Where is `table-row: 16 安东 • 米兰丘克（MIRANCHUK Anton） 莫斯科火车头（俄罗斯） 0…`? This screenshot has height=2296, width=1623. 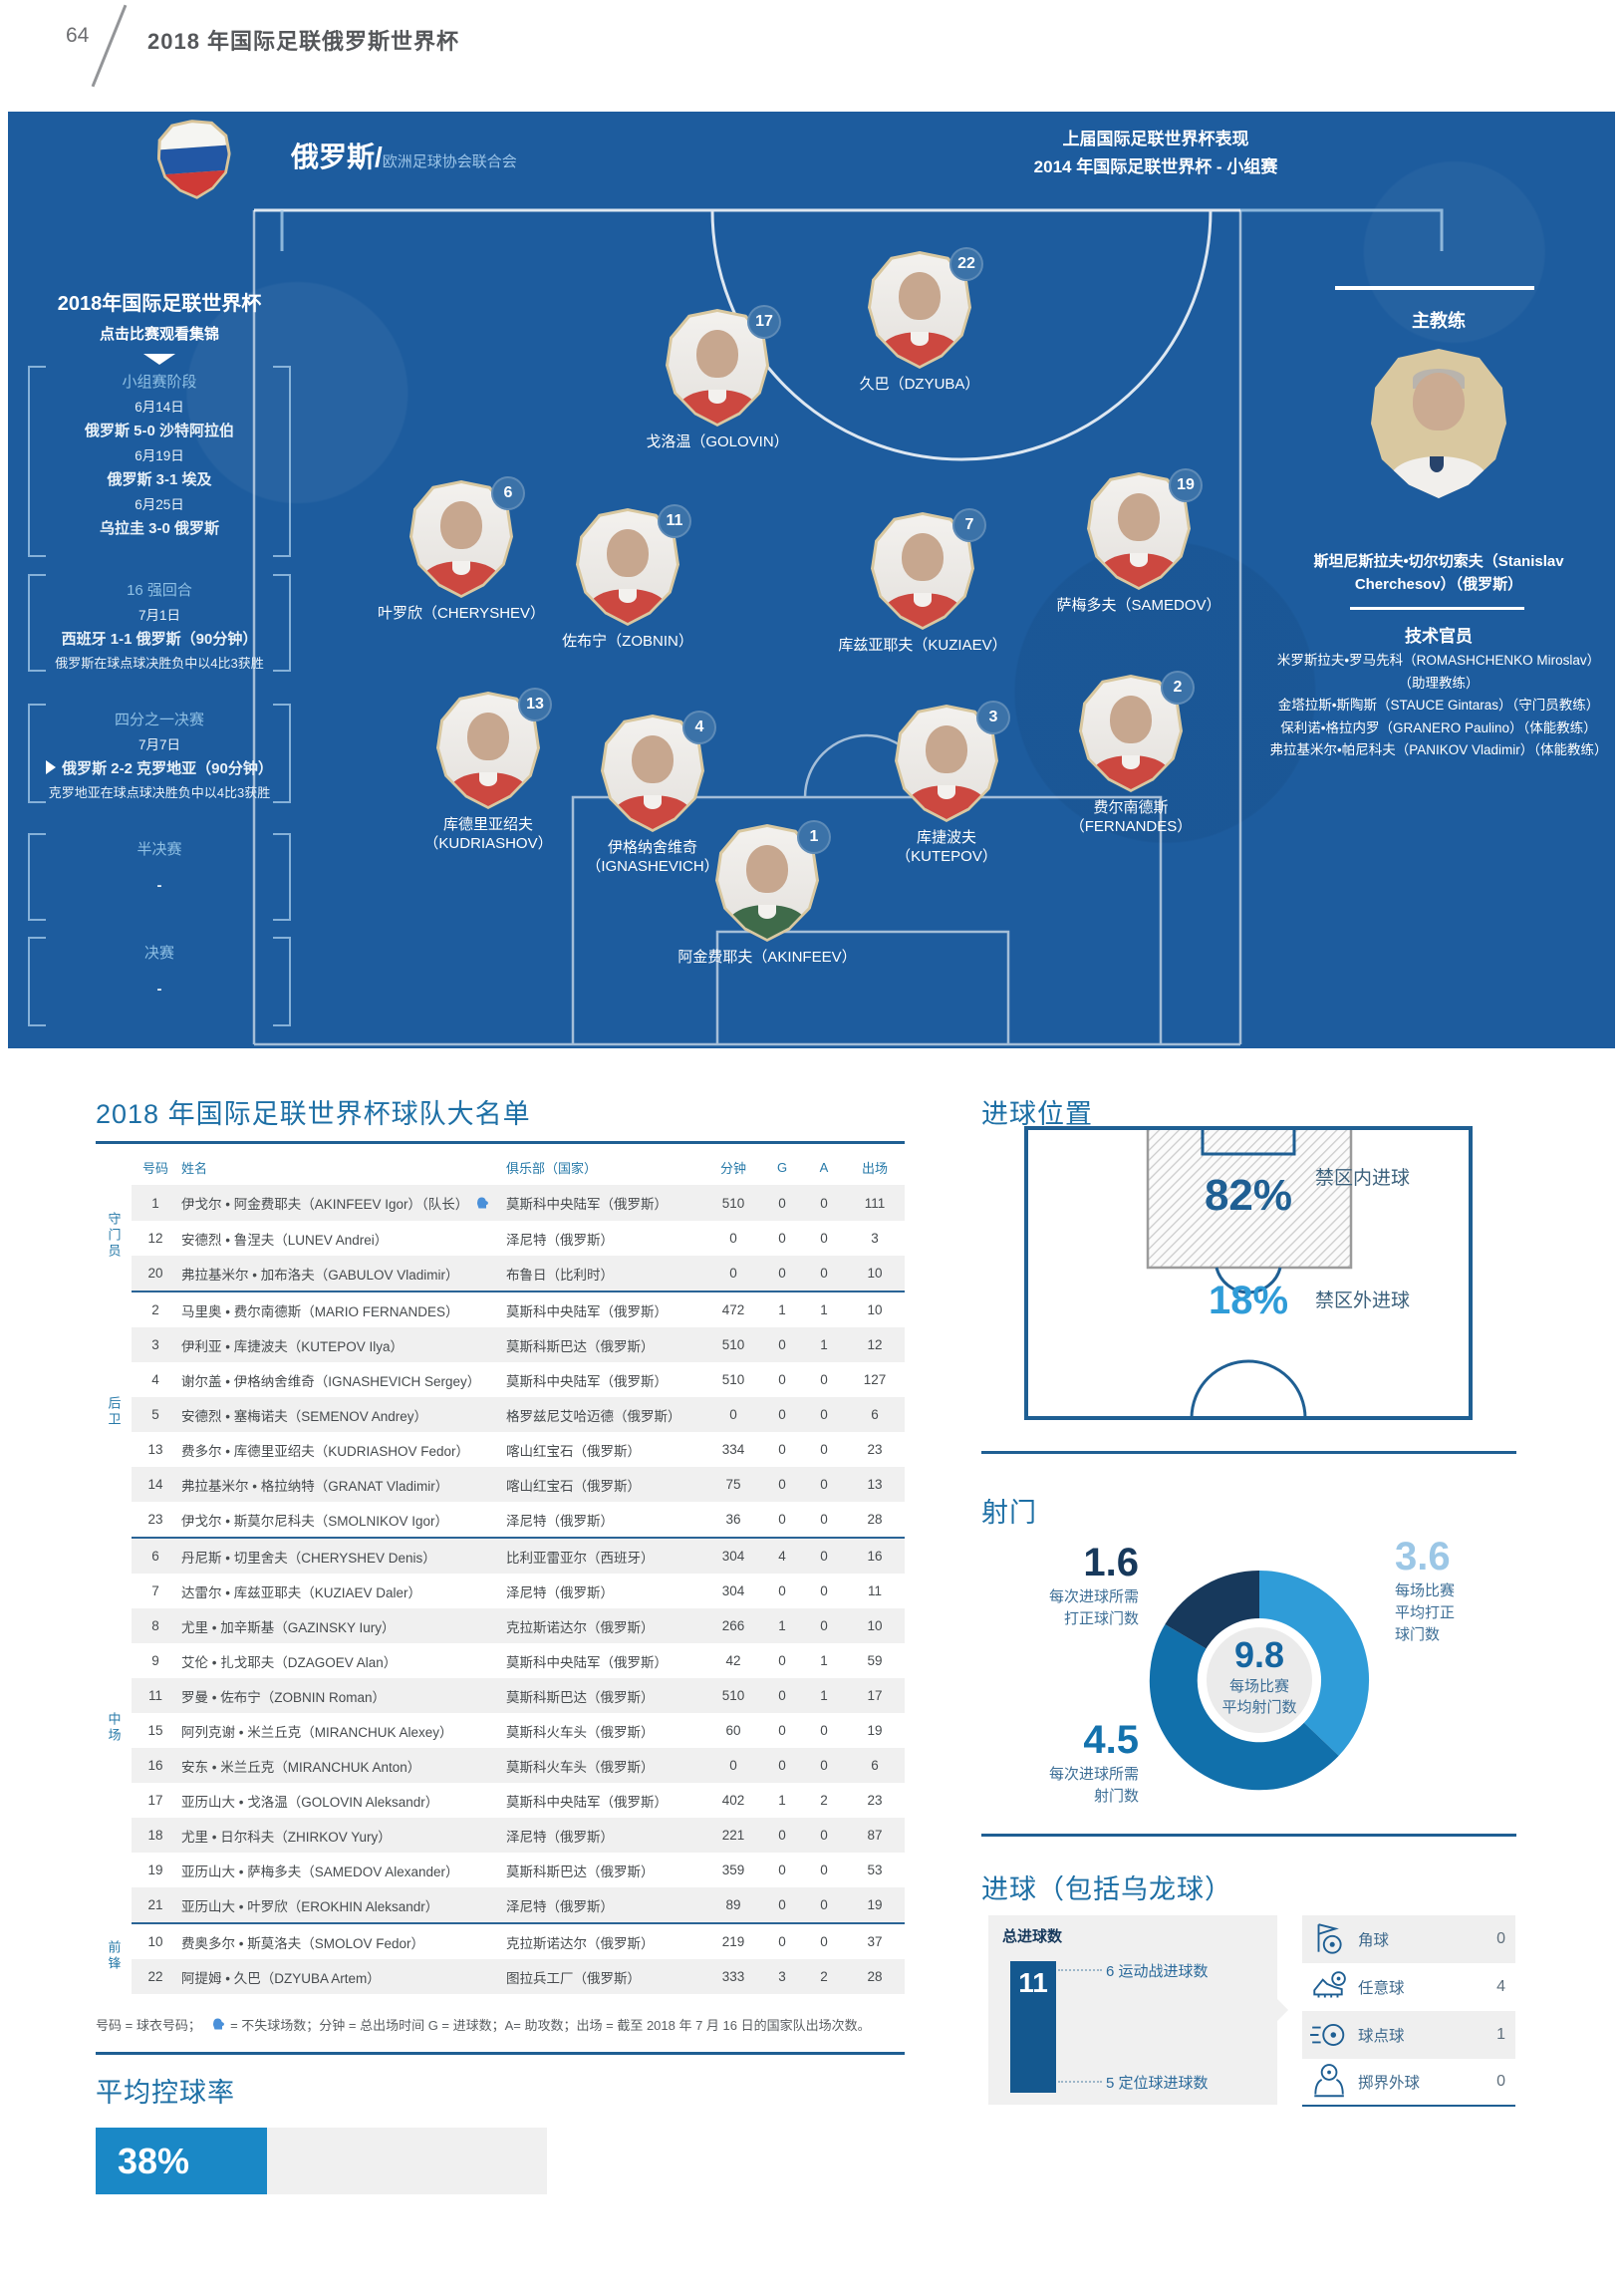 table-row: 16 安东 • 米兰丘克（MIRANCHUK Anton） 莫斯科火车头（俄罗斯） 0… is located at coordinates (501, 1765).